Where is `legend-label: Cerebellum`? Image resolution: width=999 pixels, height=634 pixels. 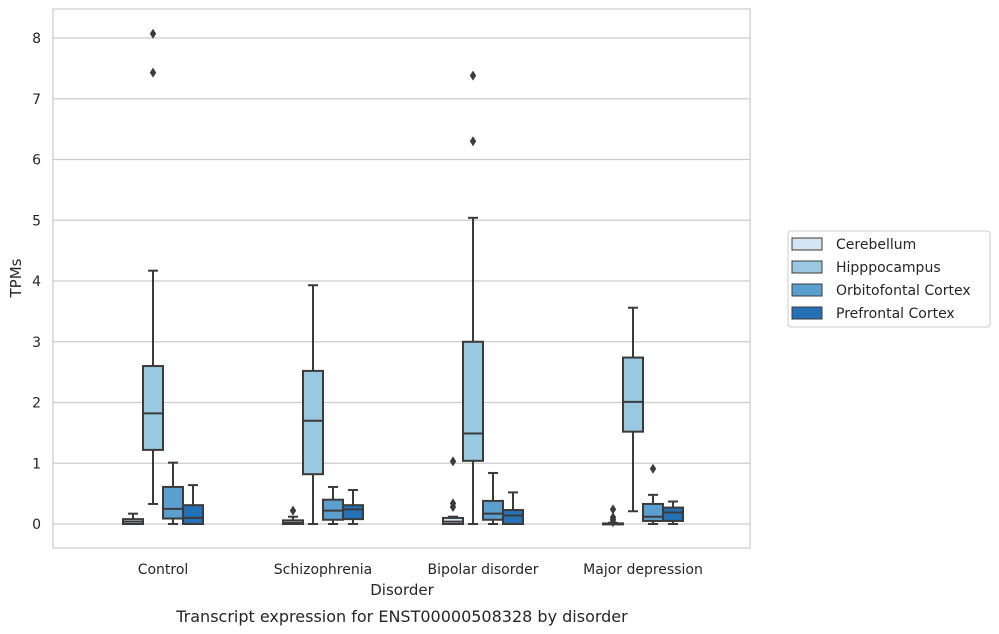 legend-label: Cerebellum is located at coordinates (876, 245).